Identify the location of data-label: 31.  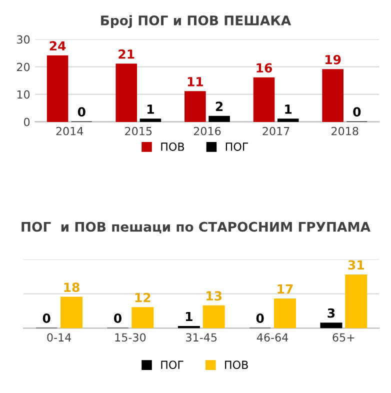
(356, 265).